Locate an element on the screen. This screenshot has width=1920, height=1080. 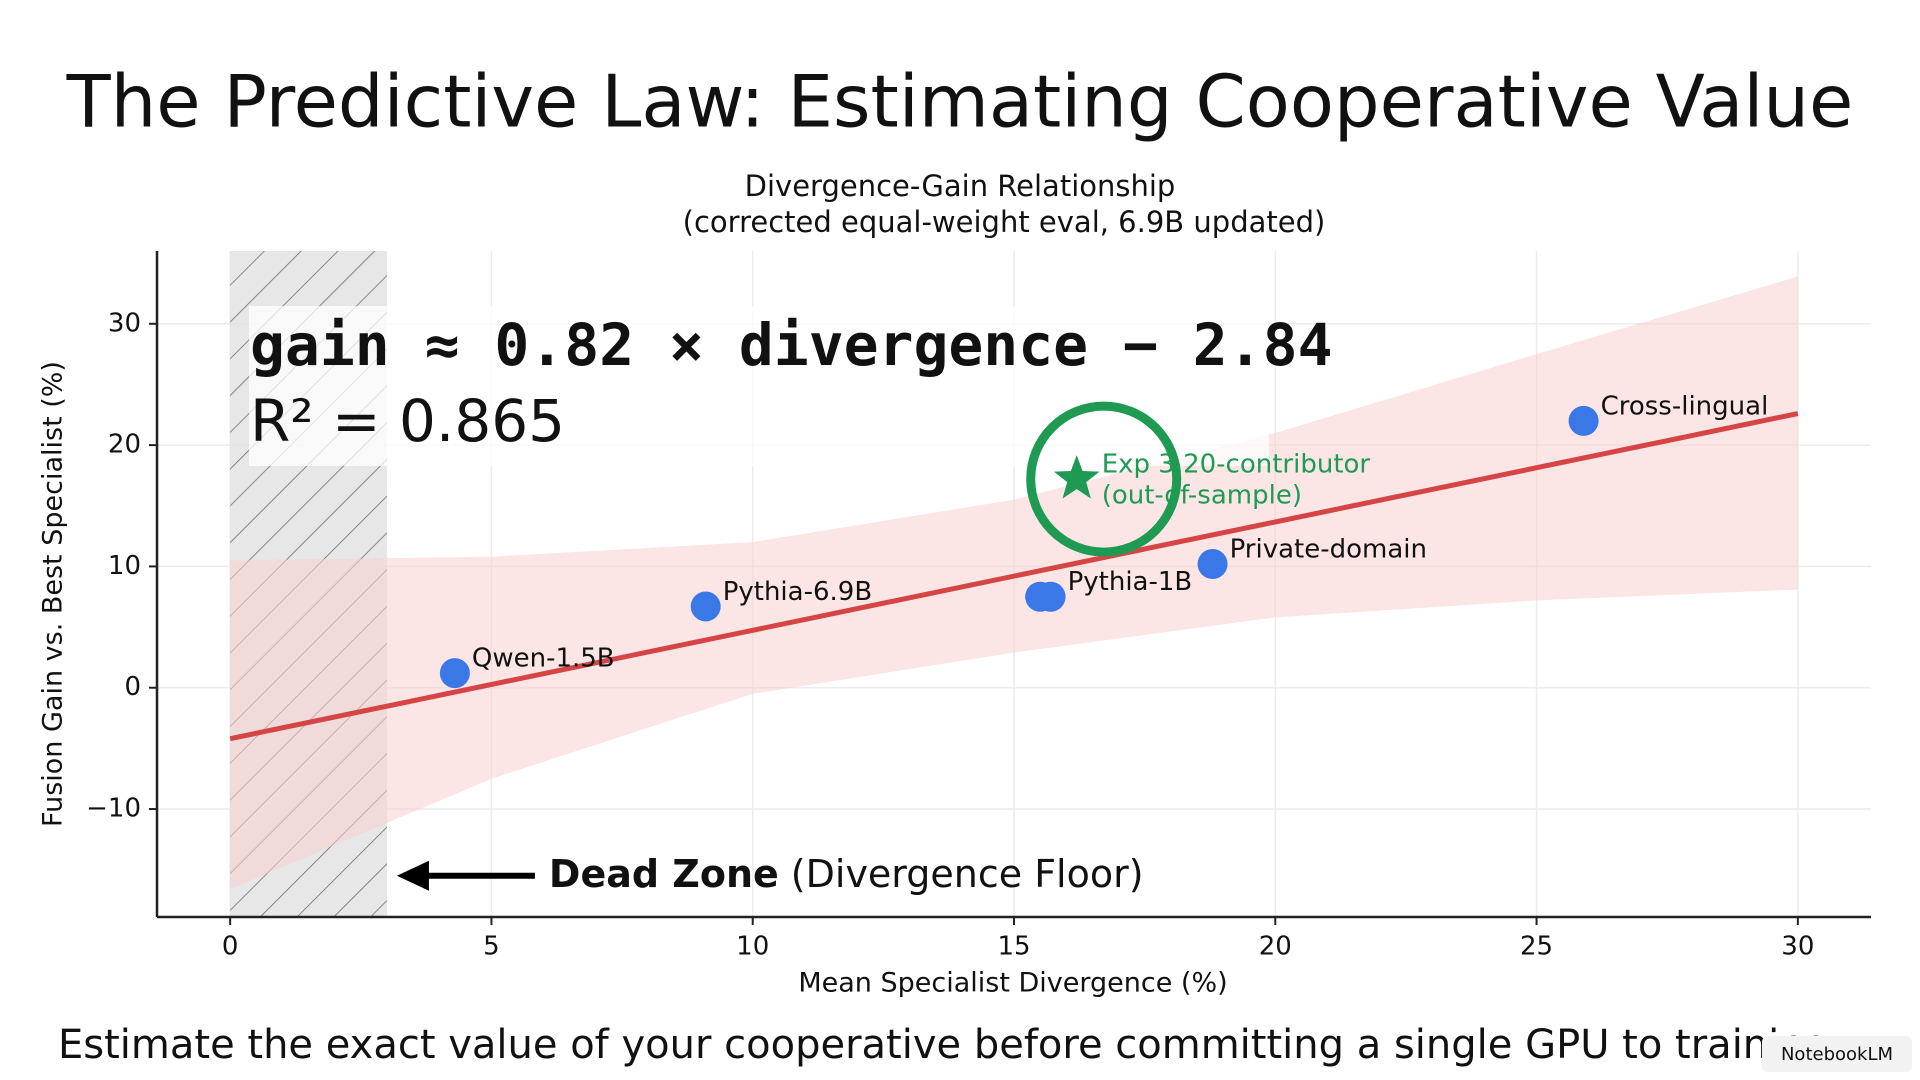
highlight-label: (out-of-sample) is located at coordinates (1202, 496).